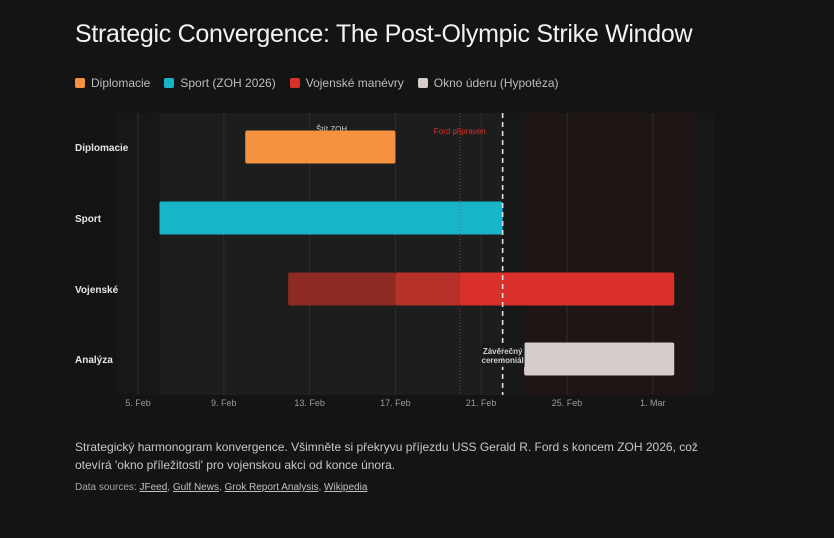 The width and height of the screenshot is (834, 538). Describe the element at coordinates (88, 219) in the screenshot. I see `row-label: Sport` at that location.